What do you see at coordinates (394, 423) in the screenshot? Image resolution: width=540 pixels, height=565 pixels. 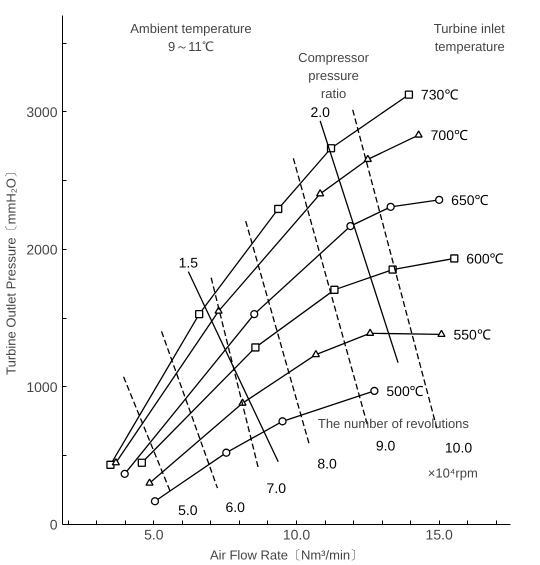 I see `annotation: The number of revolutions` at bounding box center [394, 423].